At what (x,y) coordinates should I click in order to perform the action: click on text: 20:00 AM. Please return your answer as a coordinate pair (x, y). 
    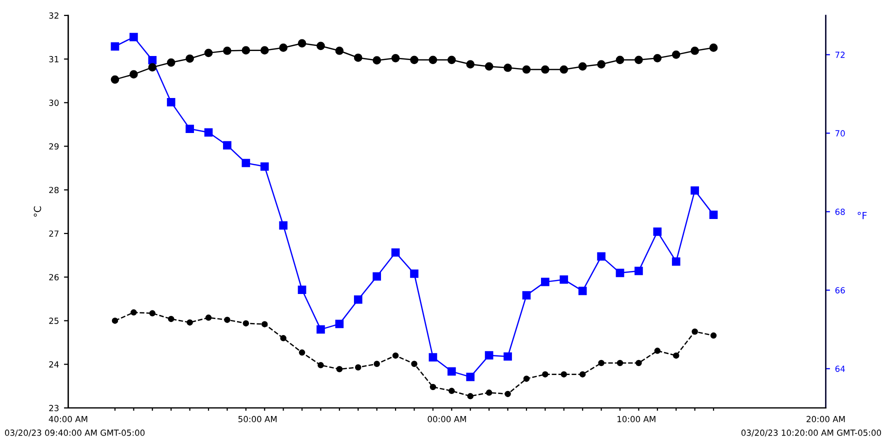
    Looking at the image, I should click on (825, 419).